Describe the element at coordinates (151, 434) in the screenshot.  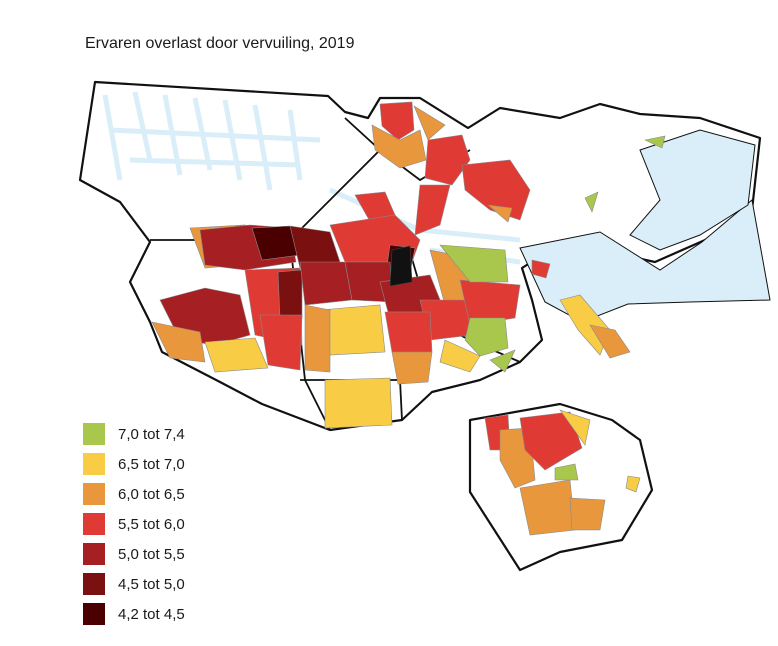
I see `legend-label: 7,0 tot 7,4` at that location.